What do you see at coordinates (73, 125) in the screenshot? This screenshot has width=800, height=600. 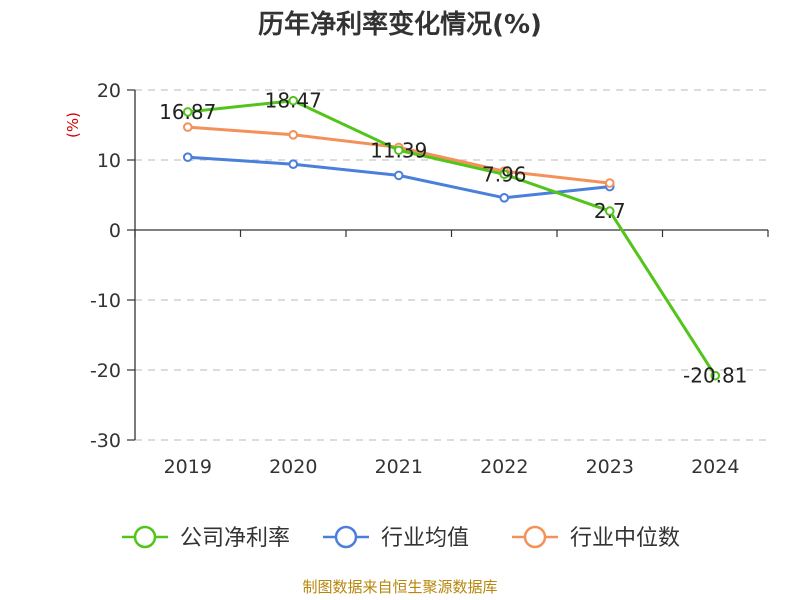 I see `y-axis-label: (%)` at bounding box center [73, 125].